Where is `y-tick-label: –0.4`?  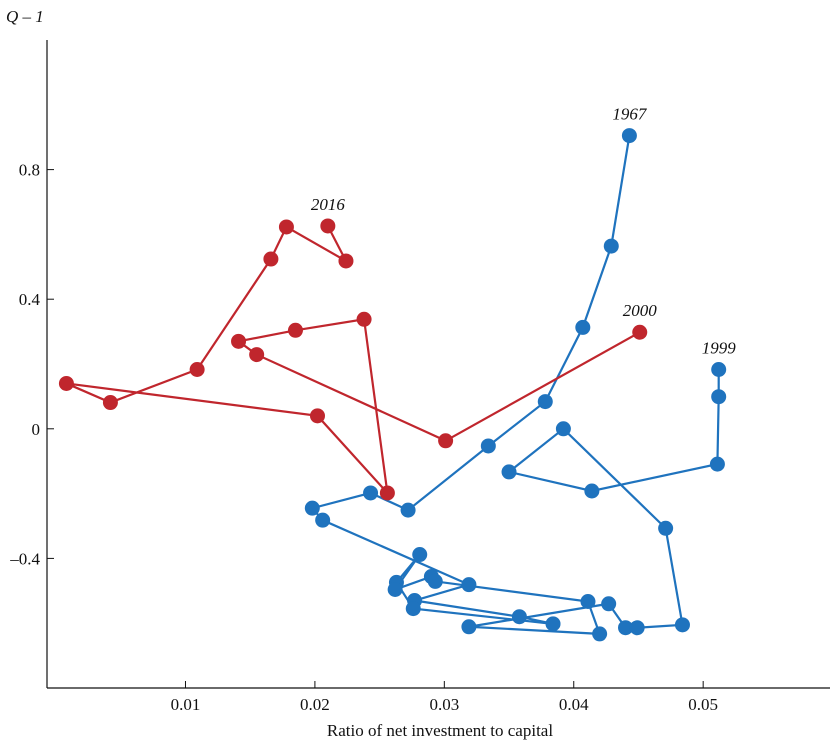 y-tick-label: –0.4 is located at coordinates (24, 558).